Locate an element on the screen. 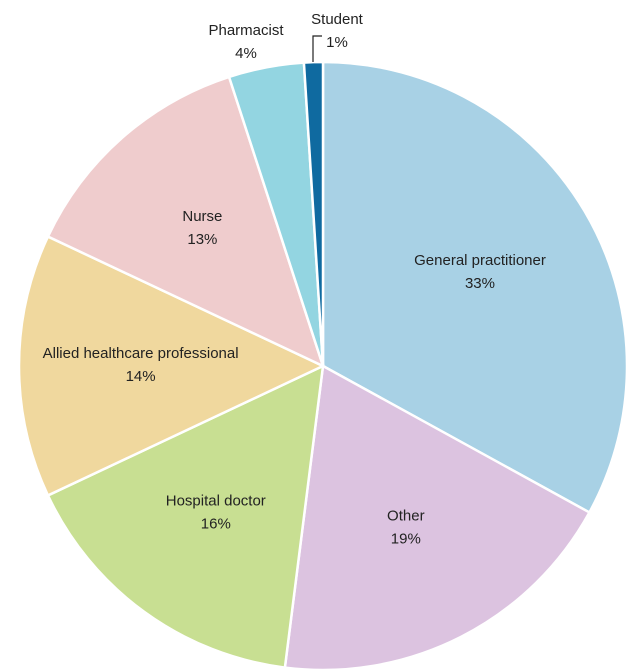  slice-label: General practitioner is located at coordinates (480, 260).